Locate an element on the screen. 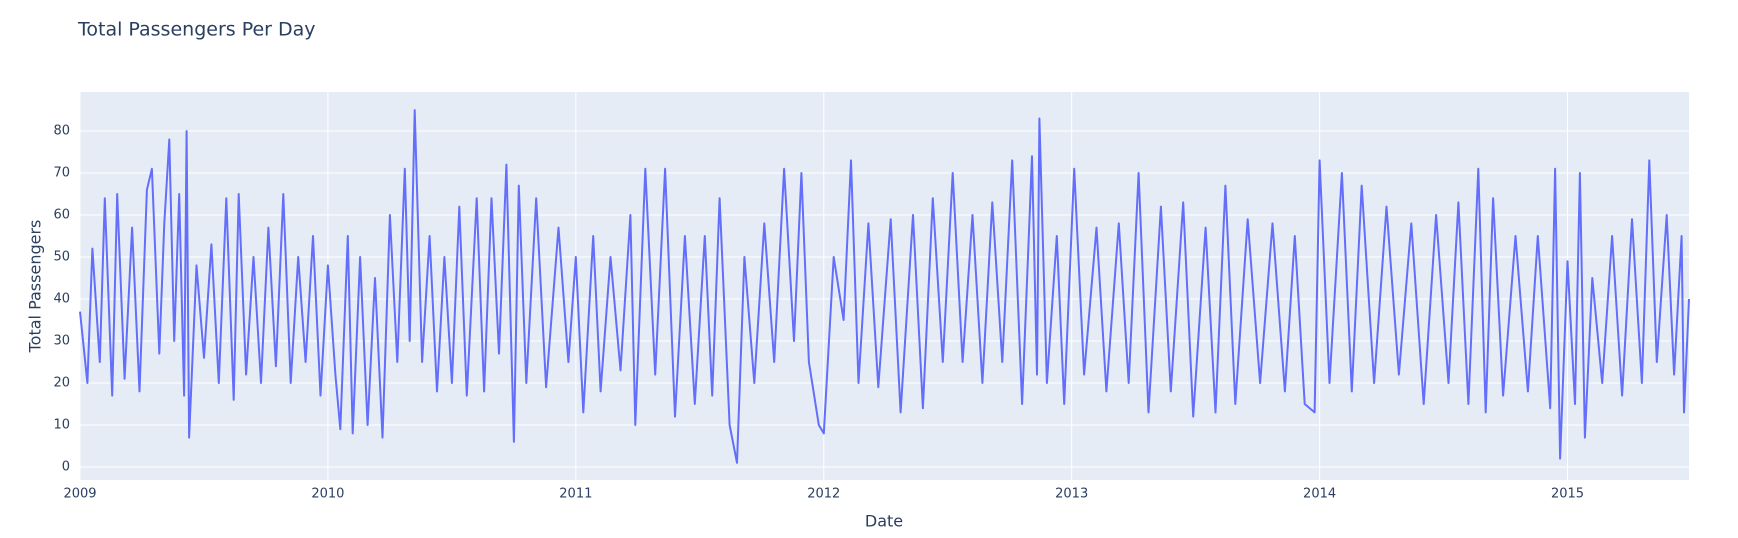  x-tick-label: 2014 is located at coordinates (1319, 494).